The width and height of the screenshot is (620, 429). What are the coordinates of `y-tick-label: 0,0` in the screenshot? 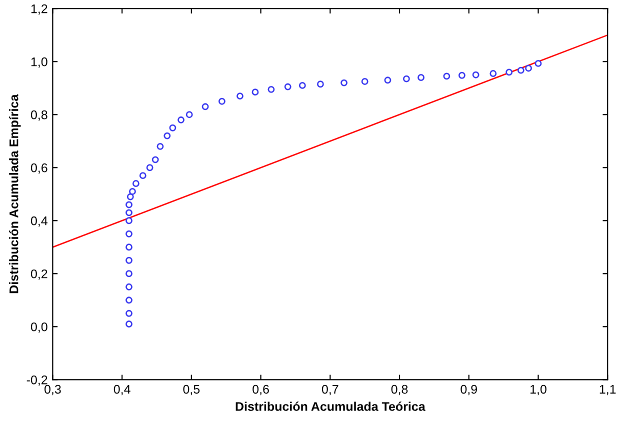 It's located at (39, 327).